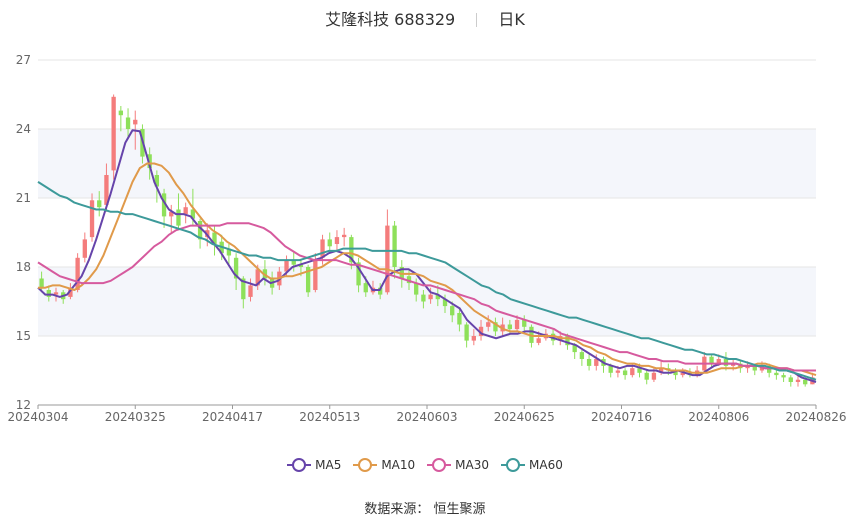  What do you see at coordinates (546, 465) in the screenshot?
I see `legend-label: MA60` at bounding box center [546, 465].